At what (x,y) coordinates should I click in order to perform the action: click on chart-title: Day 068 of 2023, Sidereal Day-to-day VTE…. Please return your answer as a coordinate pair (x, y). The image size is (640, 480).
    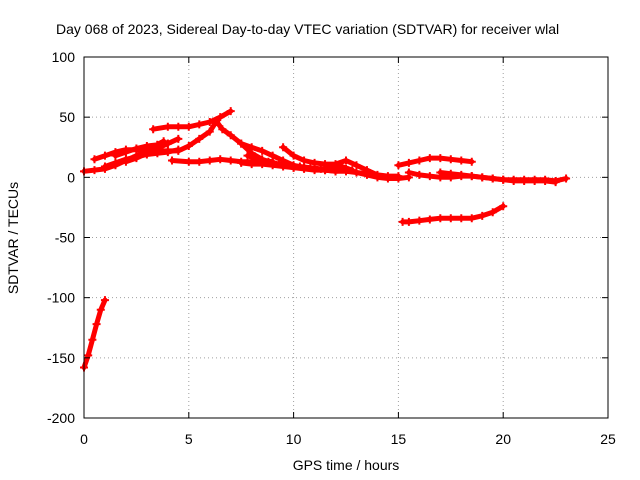
    Looking at the image, I should click on (307, 29).